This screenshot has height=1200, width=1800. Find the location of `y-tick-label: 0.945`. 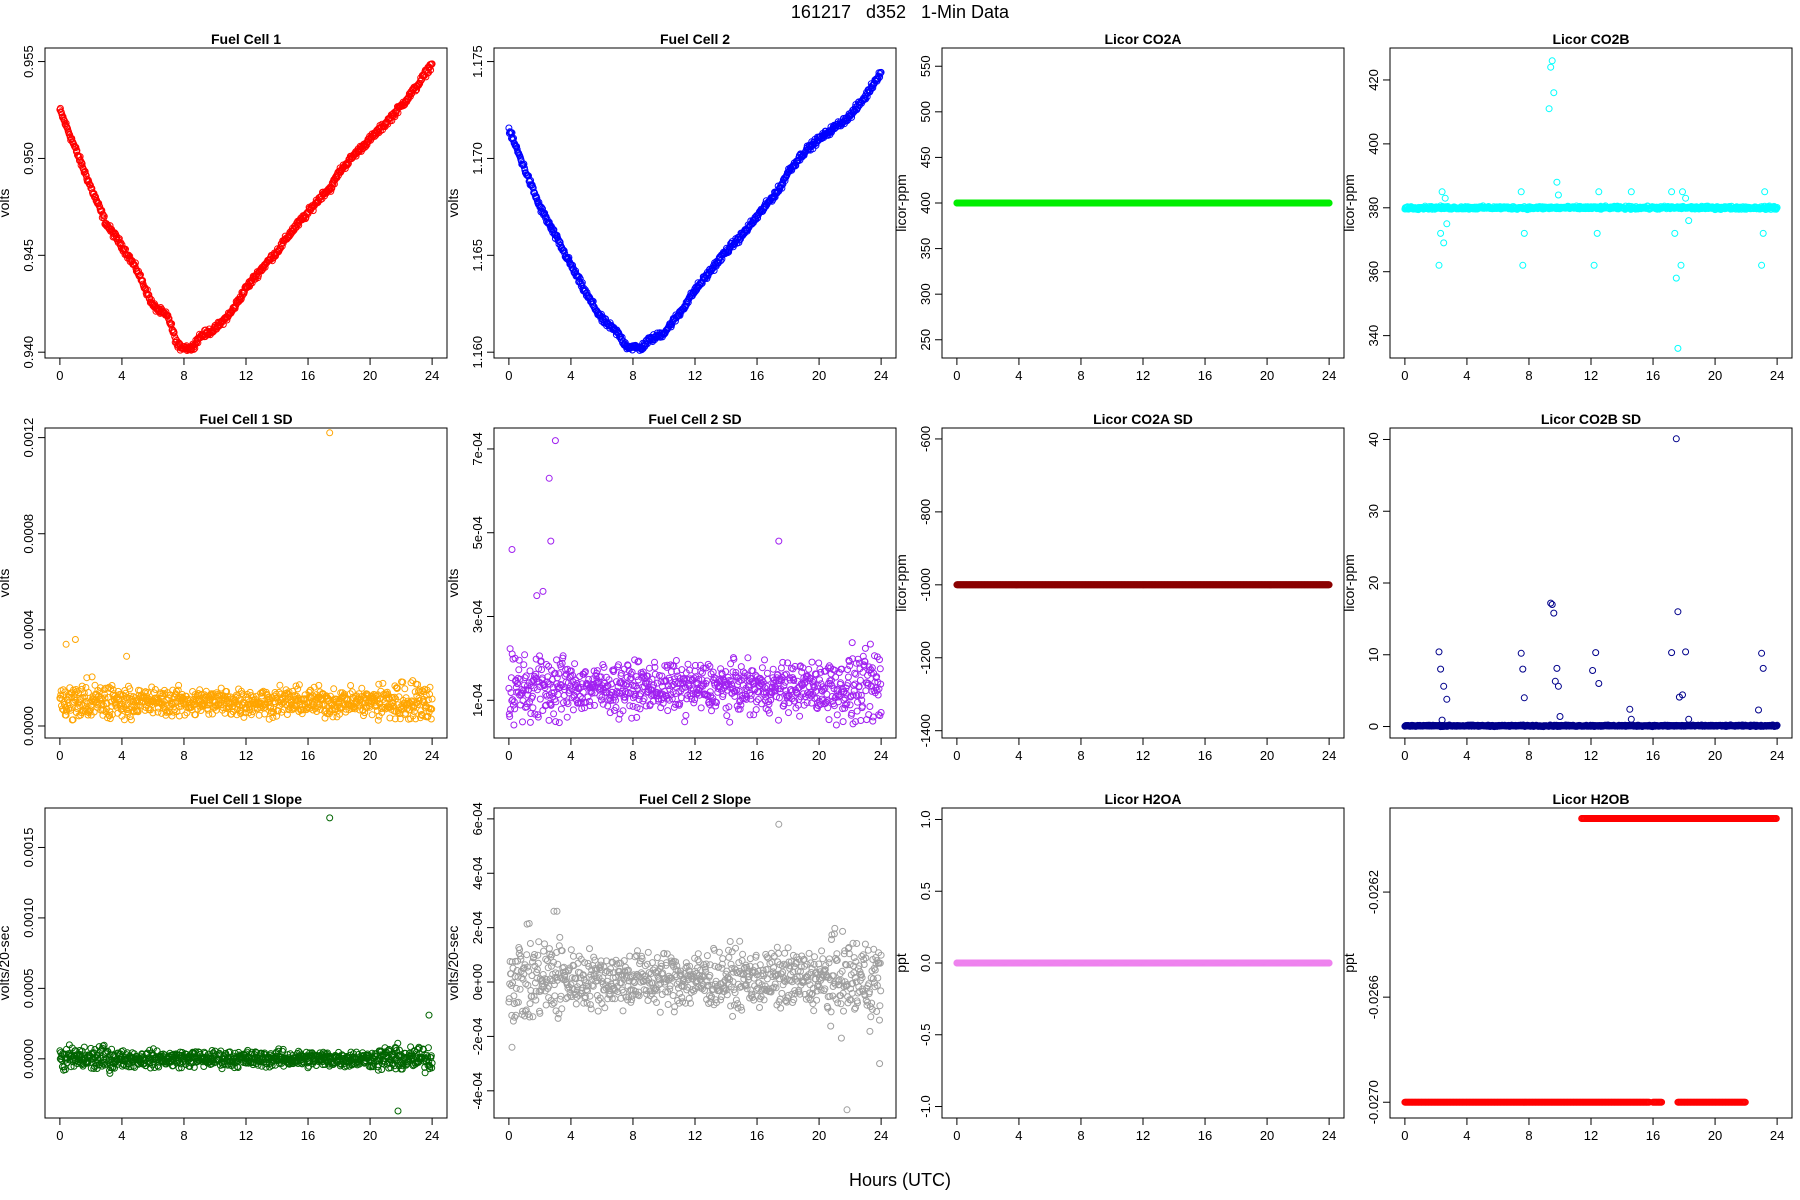

y-tick-label: 0.945 is located at coordinates (28, 255).